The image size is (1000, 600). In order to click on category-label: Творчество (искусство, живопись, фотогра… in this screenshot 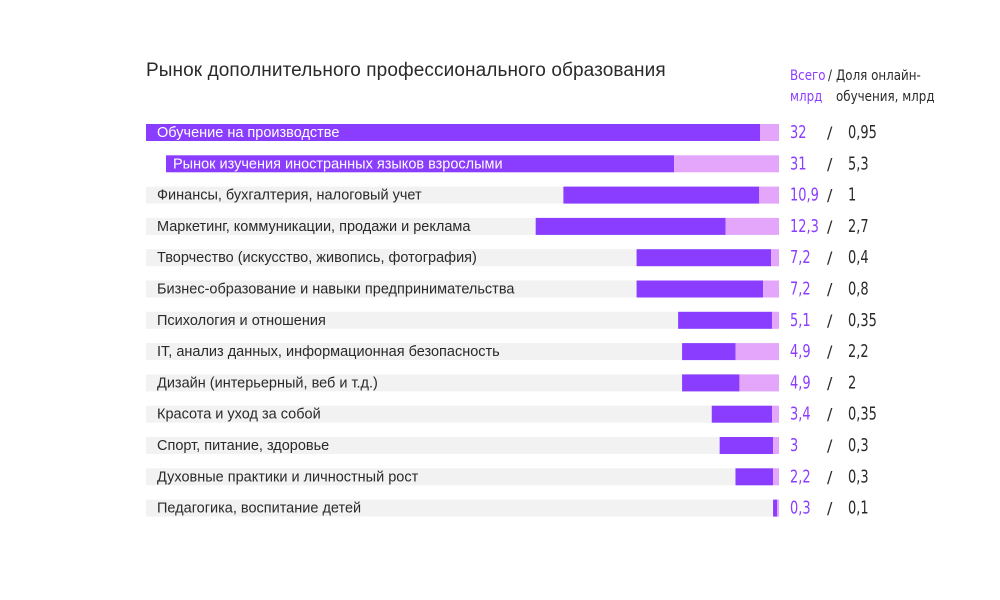, I will do `click(317, 258)`.